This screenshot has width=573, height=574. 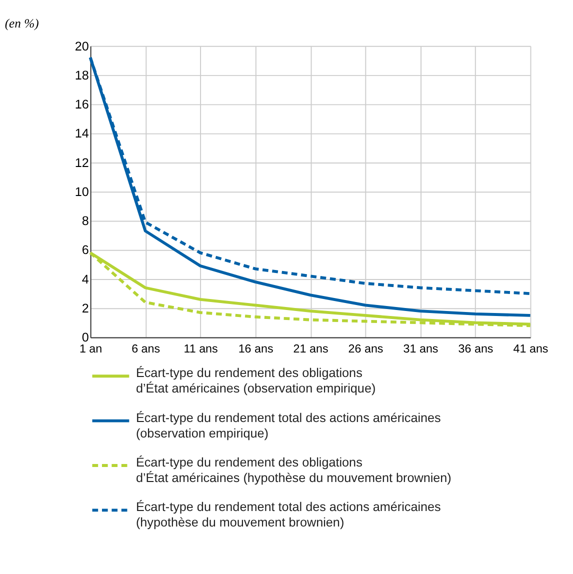 I want to click on x-tick-label: 41 ans, so click(x=530, y=349).